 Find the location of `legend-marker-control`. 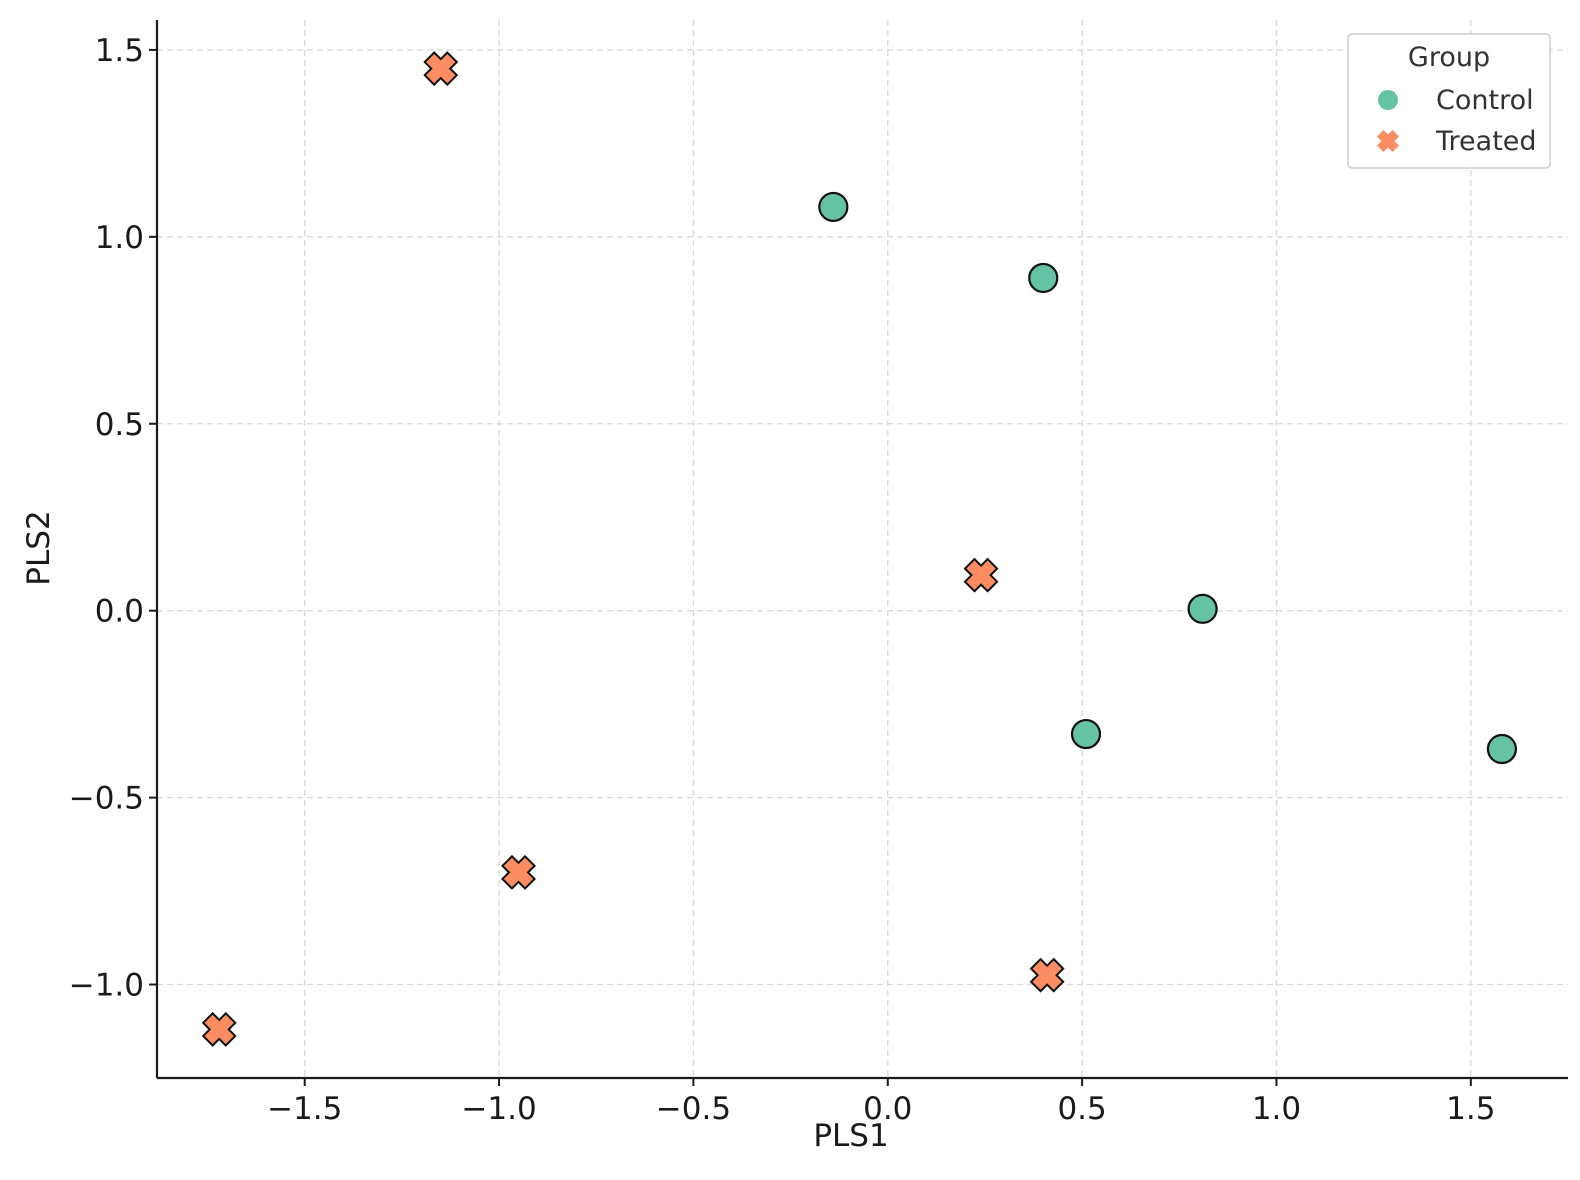

legend-marker-control is located at coordinates (1388, 100).